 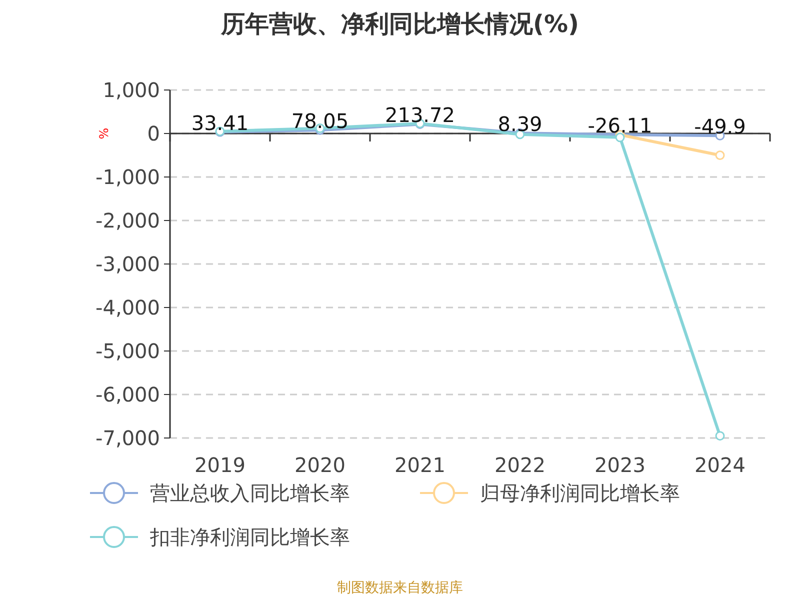 What do you see at coordinates (104, 134) in the screenshot?
I see `y-axis-title: %` at bounding box center [104, 134].